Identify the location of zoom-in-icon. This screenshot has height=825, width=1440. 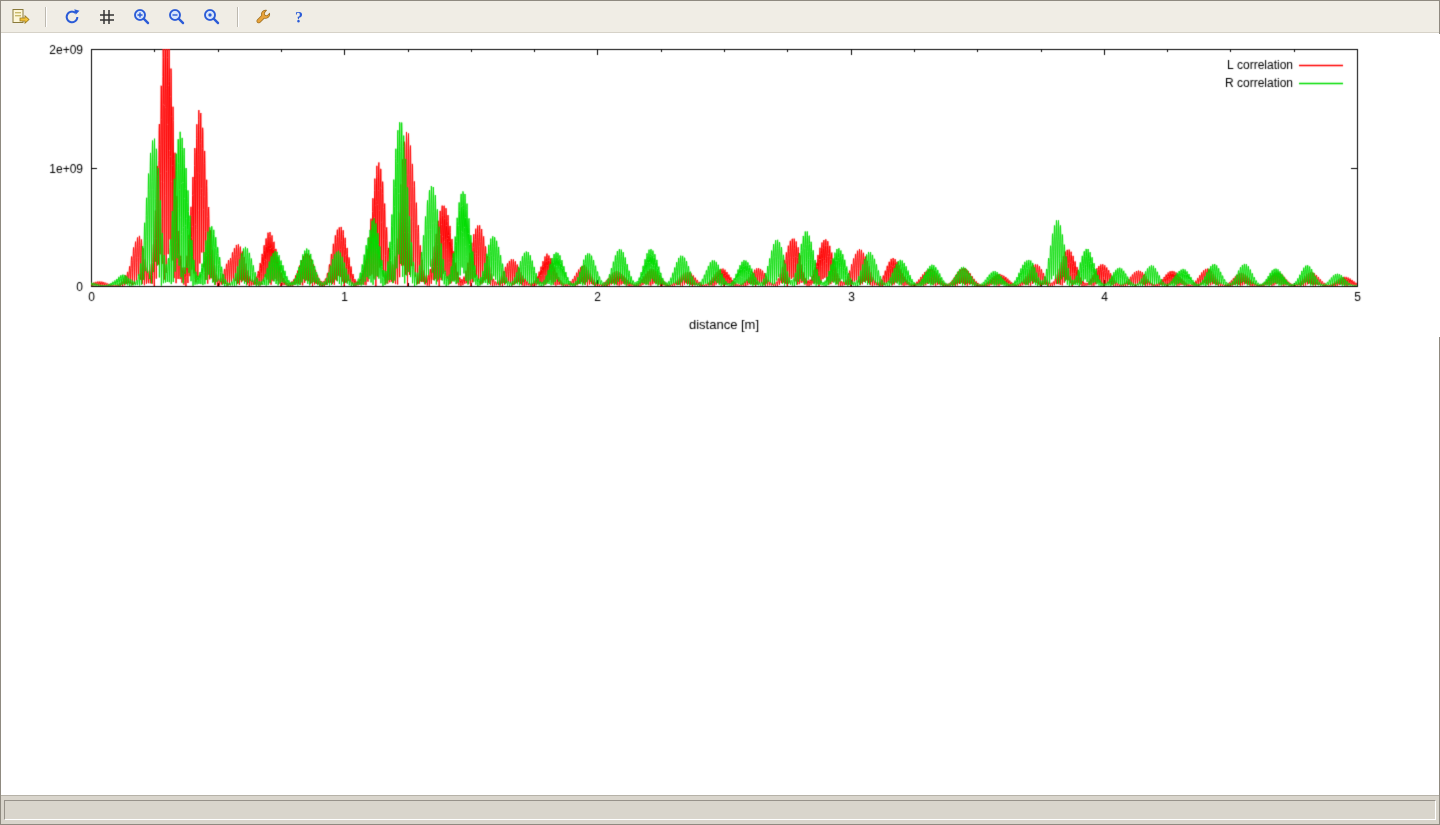
(142, 17).